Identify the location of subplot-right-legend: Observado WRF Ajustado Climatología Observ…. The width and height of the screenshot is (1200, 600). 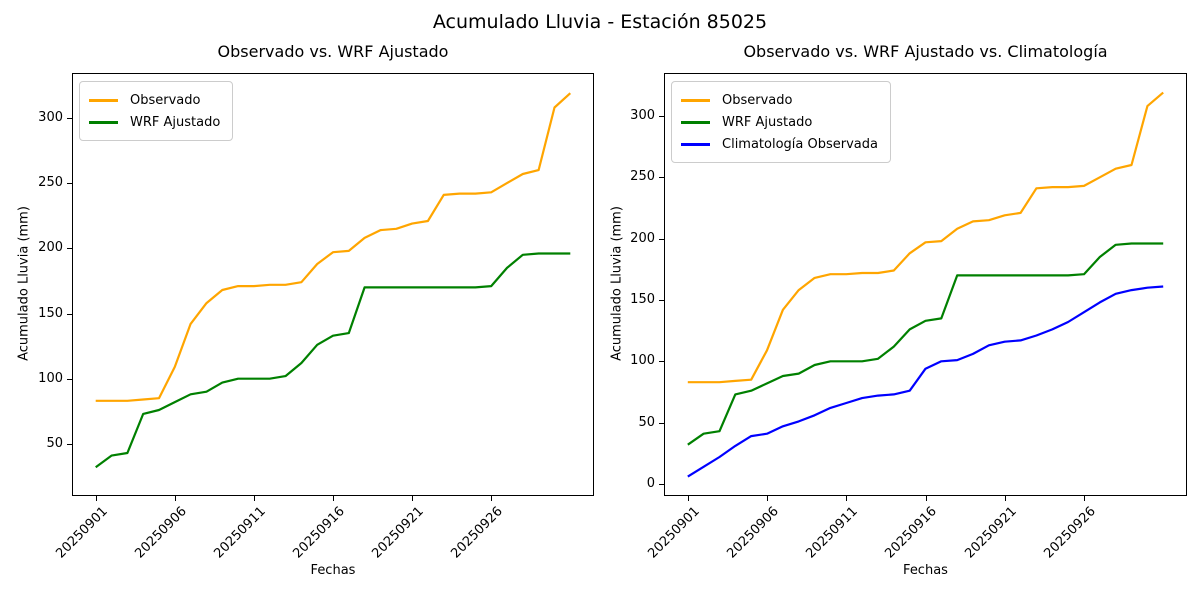
(781, 122).